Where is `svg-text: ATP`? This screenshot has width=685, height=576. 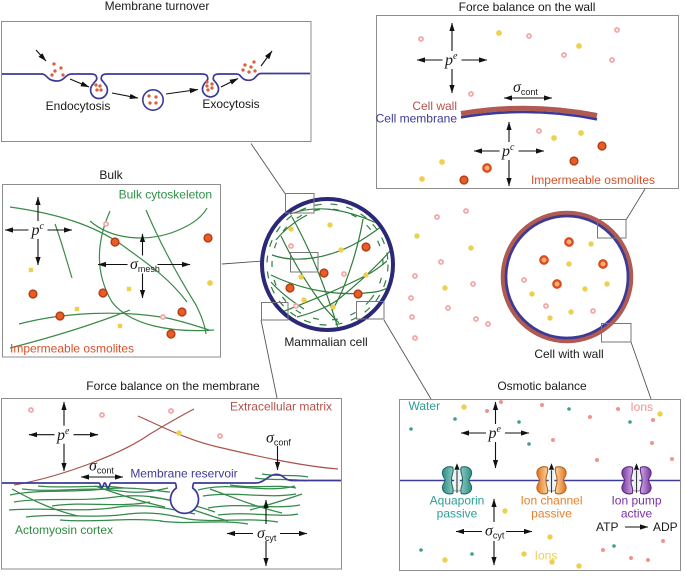 svg-text: ATP is located at coordinates (607, 527).